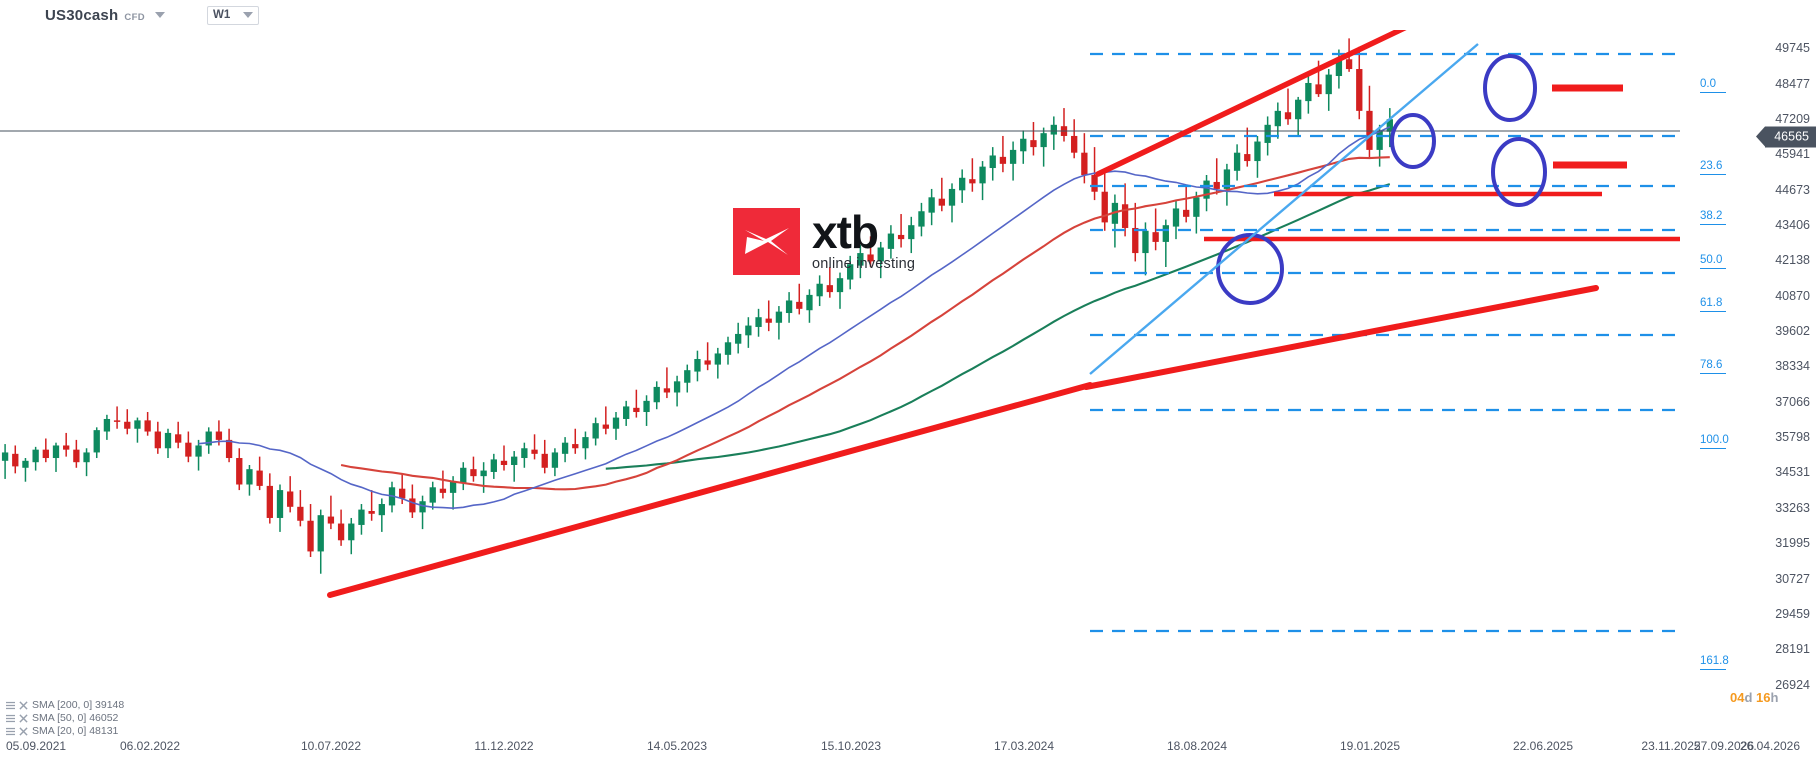 The height and width of the screenshot is (761, 1816). I want to click on countdown-days-unit: d, so click(1748, 697).